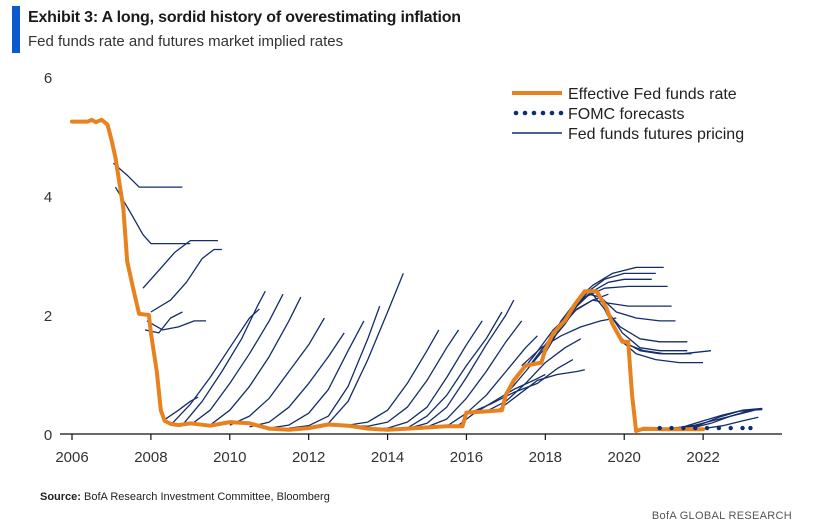  I want to click on y-tick-label: 0, so click(48, 435).